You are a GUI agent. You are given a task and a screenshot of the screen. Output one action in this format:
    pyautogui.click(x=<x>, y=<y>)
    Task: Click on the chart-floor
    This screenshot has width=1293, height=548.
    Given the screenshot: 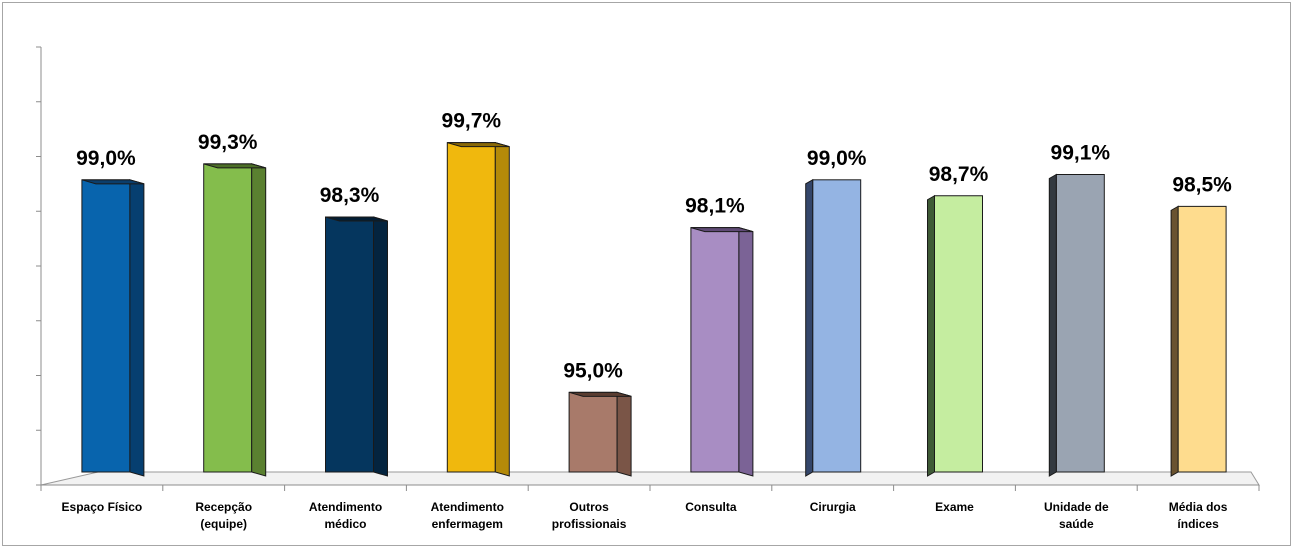 What is the action you would take?
    pyautogui.click(x=650, y=478)
    